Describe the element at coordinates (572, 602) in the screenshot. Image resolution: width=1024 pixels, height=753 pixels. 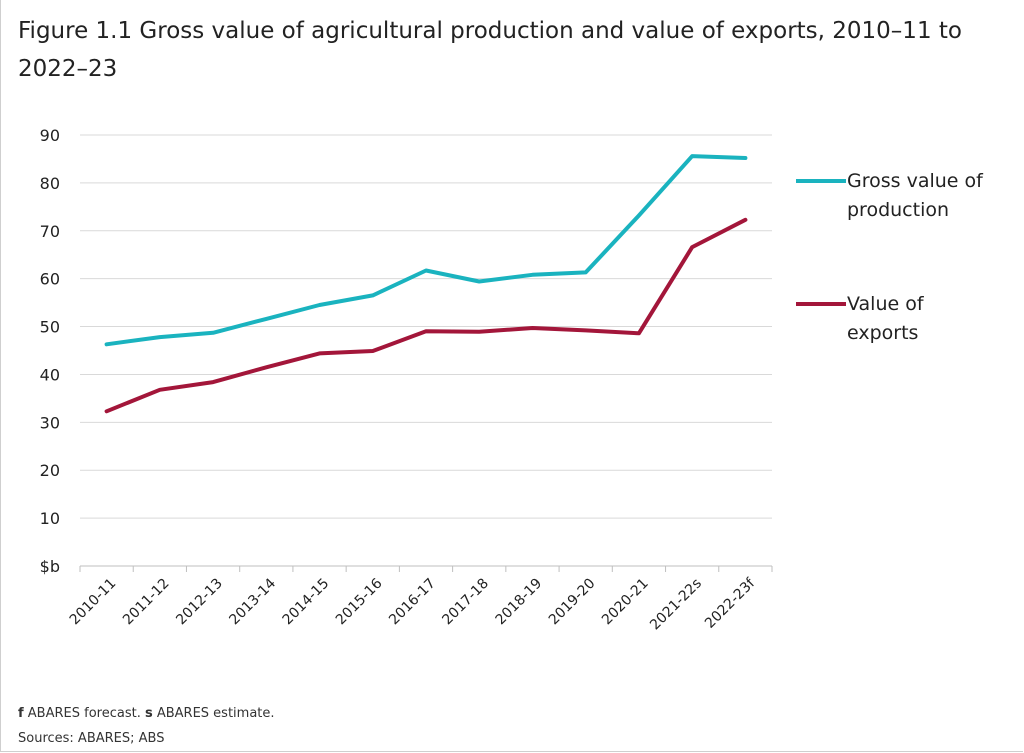
I see `x-tick-label: 2019-20` at that location.